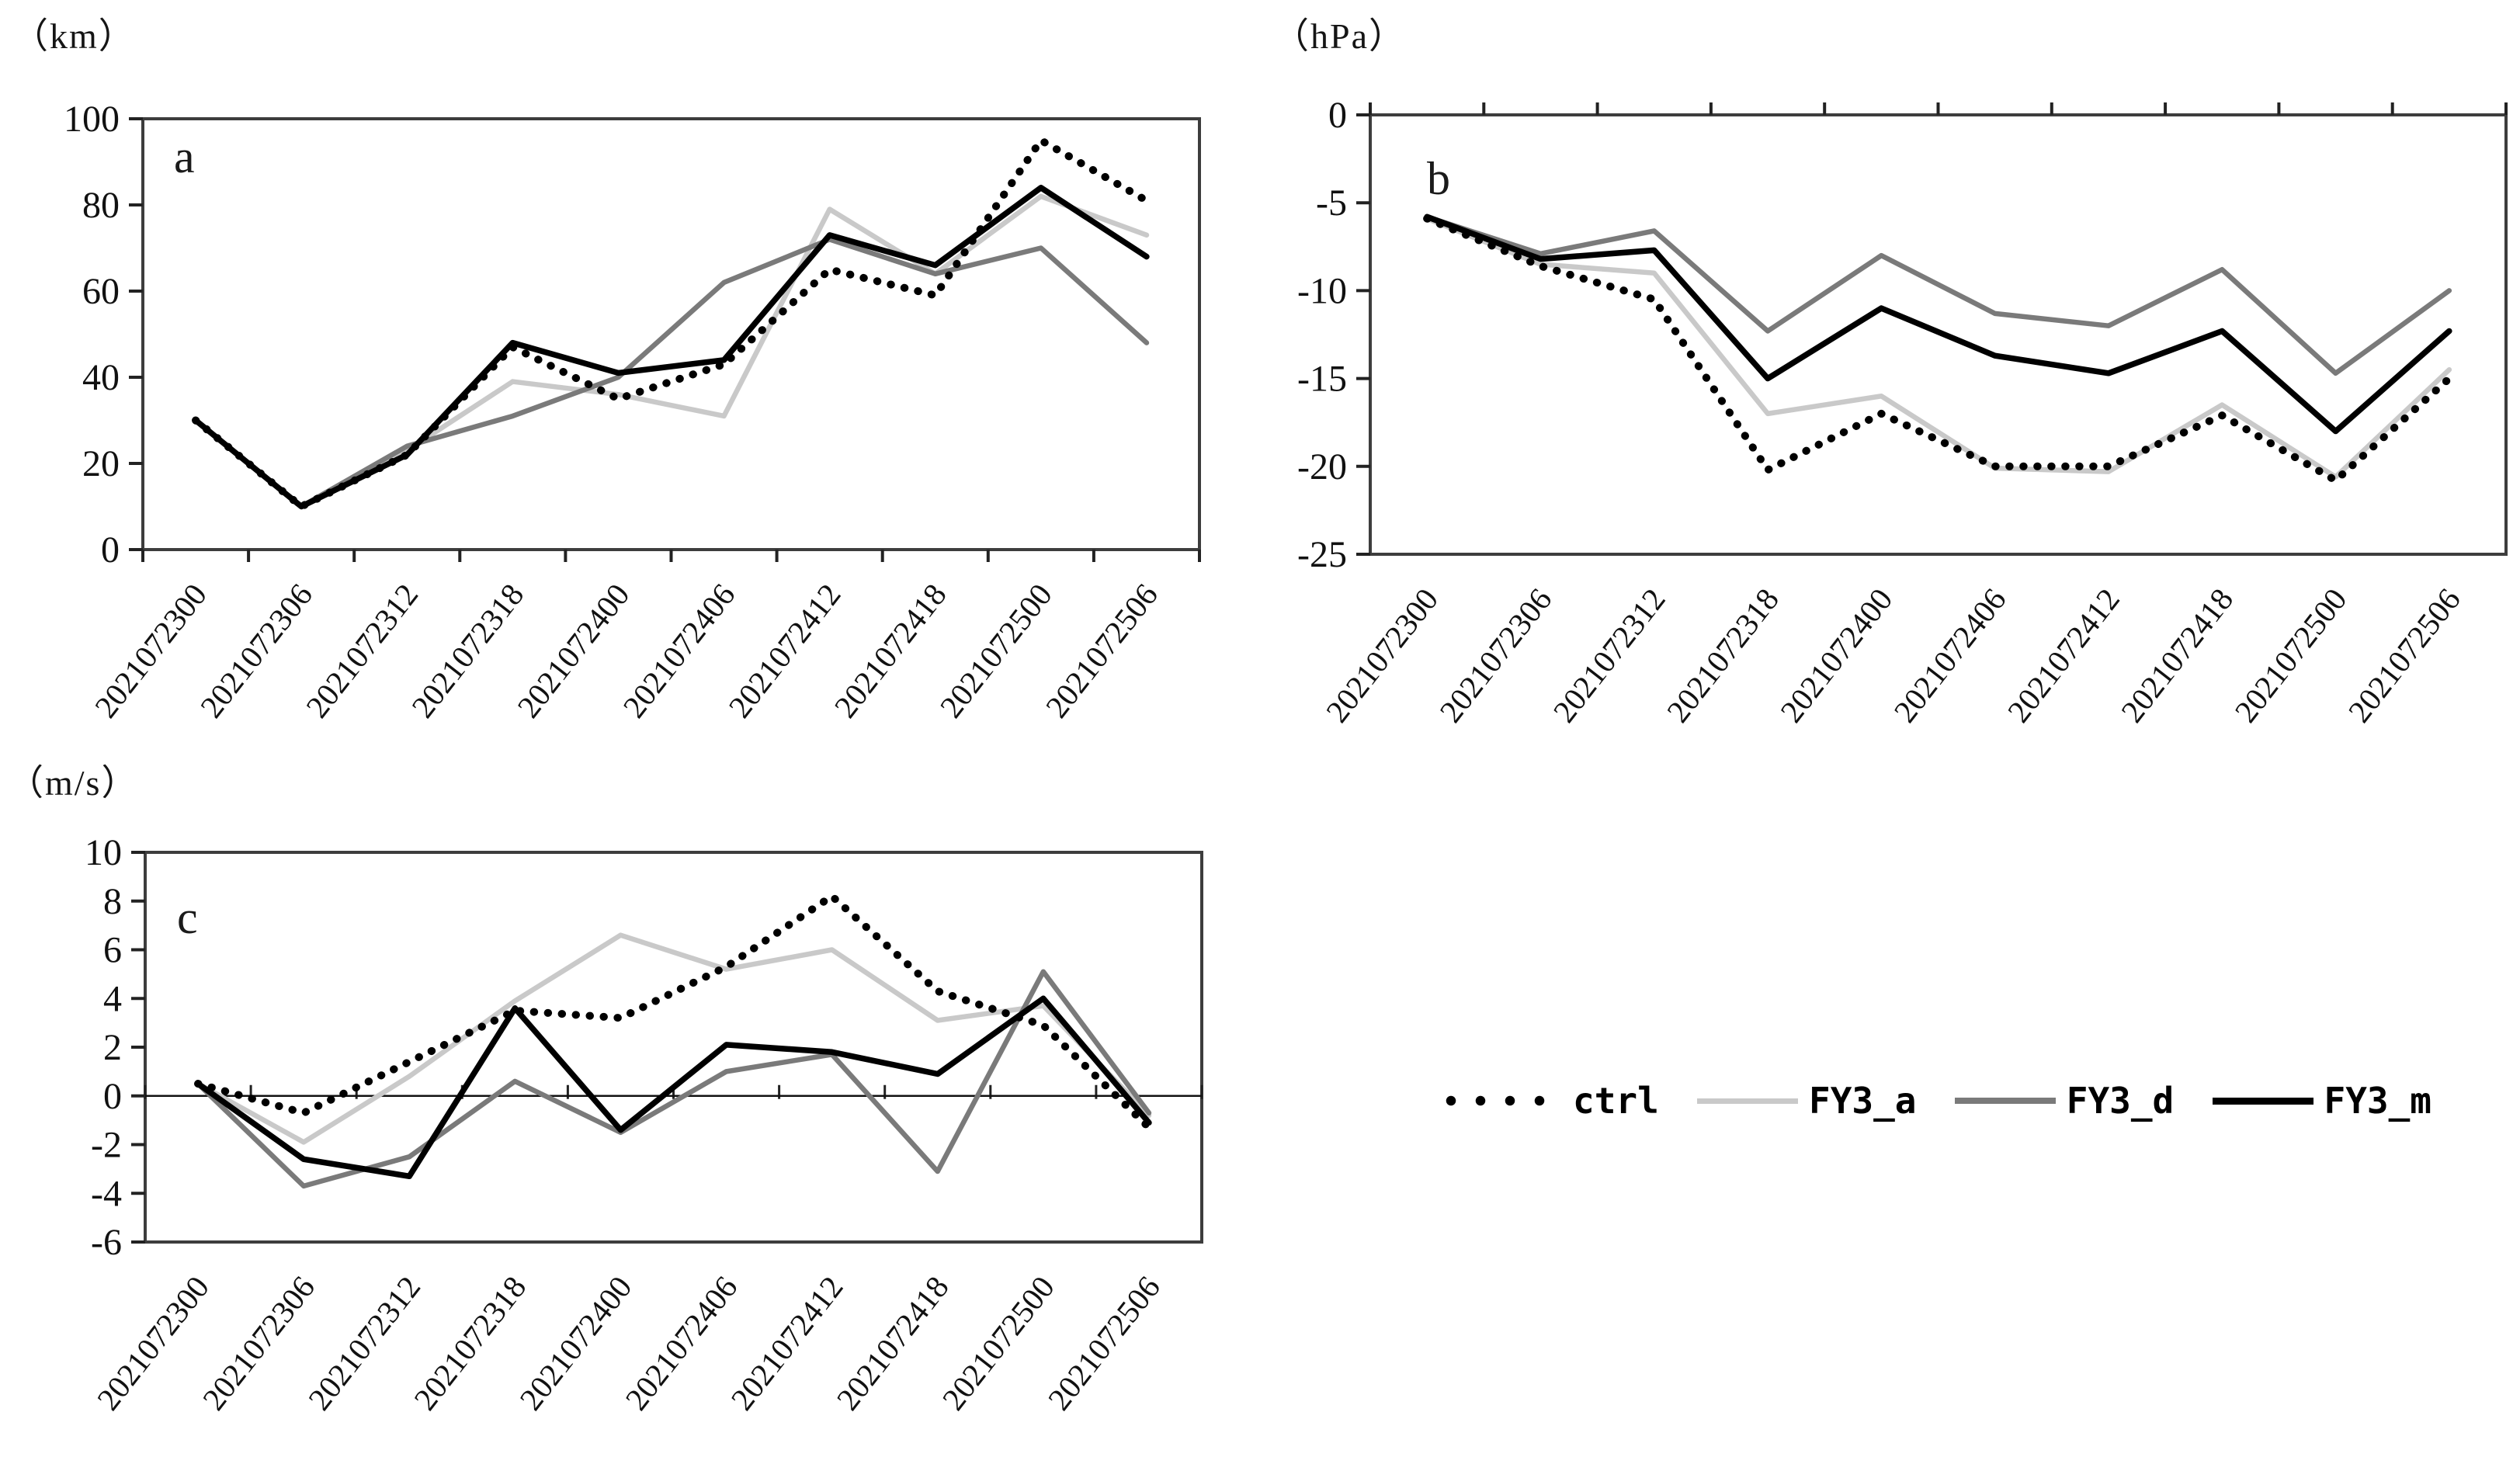  I want to click on legend-item-fy3m: FY3_m, so click(2321, 1101).